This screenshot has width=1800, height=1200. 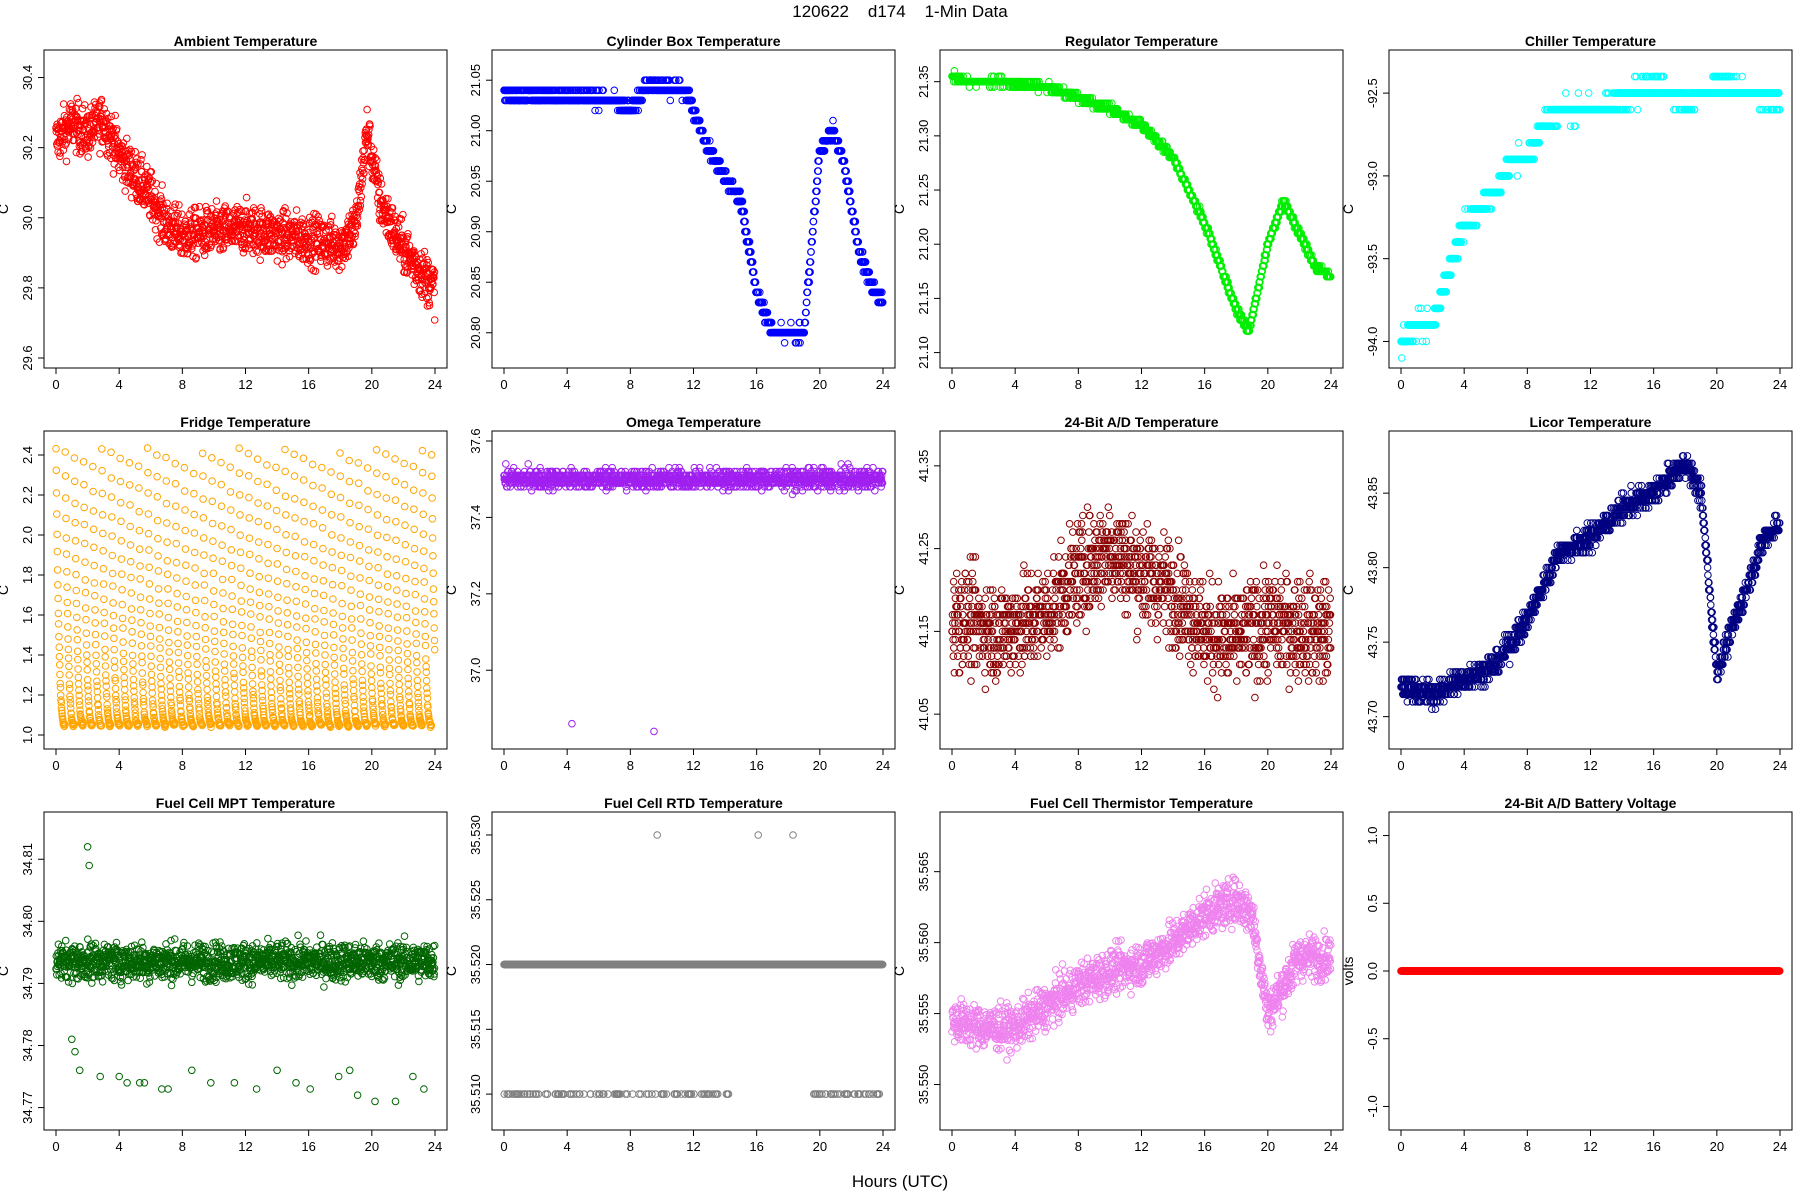 I want to click on y-tick-label: 21.00, so click(x=475, y=130).